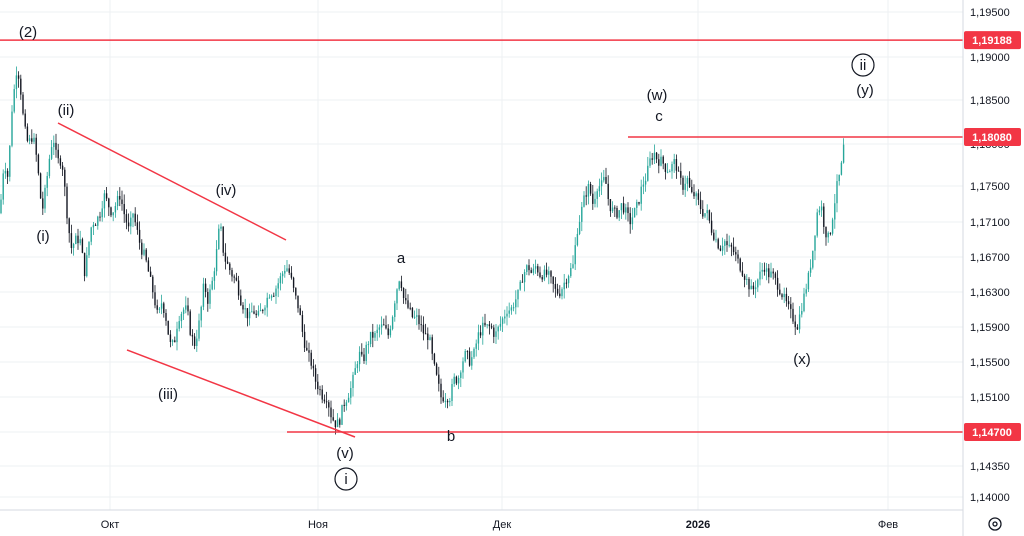 Image resolution: width=1024 pixels, height=536 pixels. Describe the element at coordinates (168, 394) in the screenshot. I see `wave-label: (iii)` at that location.